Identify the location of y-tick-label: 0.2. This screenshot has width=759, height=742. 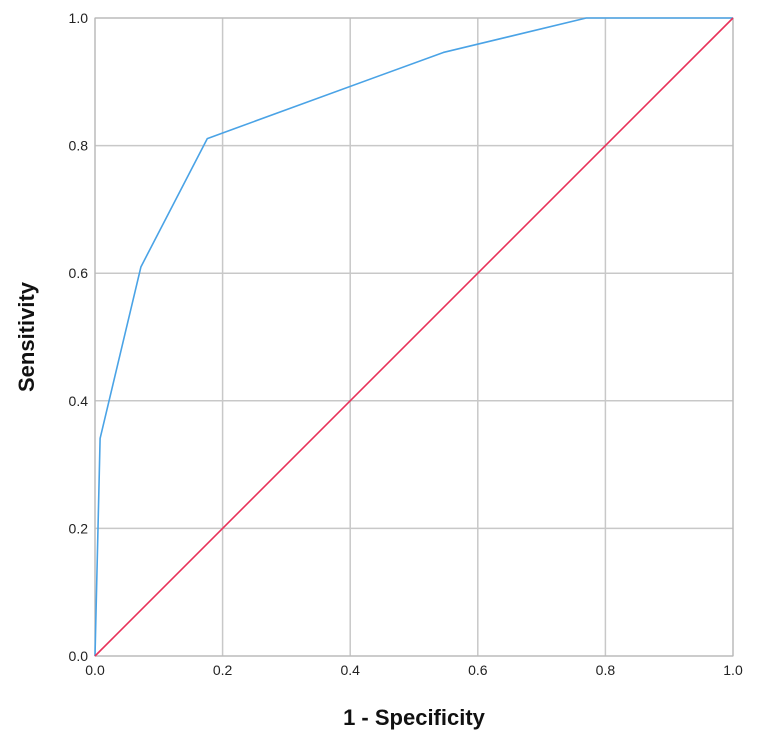
(79, 528).